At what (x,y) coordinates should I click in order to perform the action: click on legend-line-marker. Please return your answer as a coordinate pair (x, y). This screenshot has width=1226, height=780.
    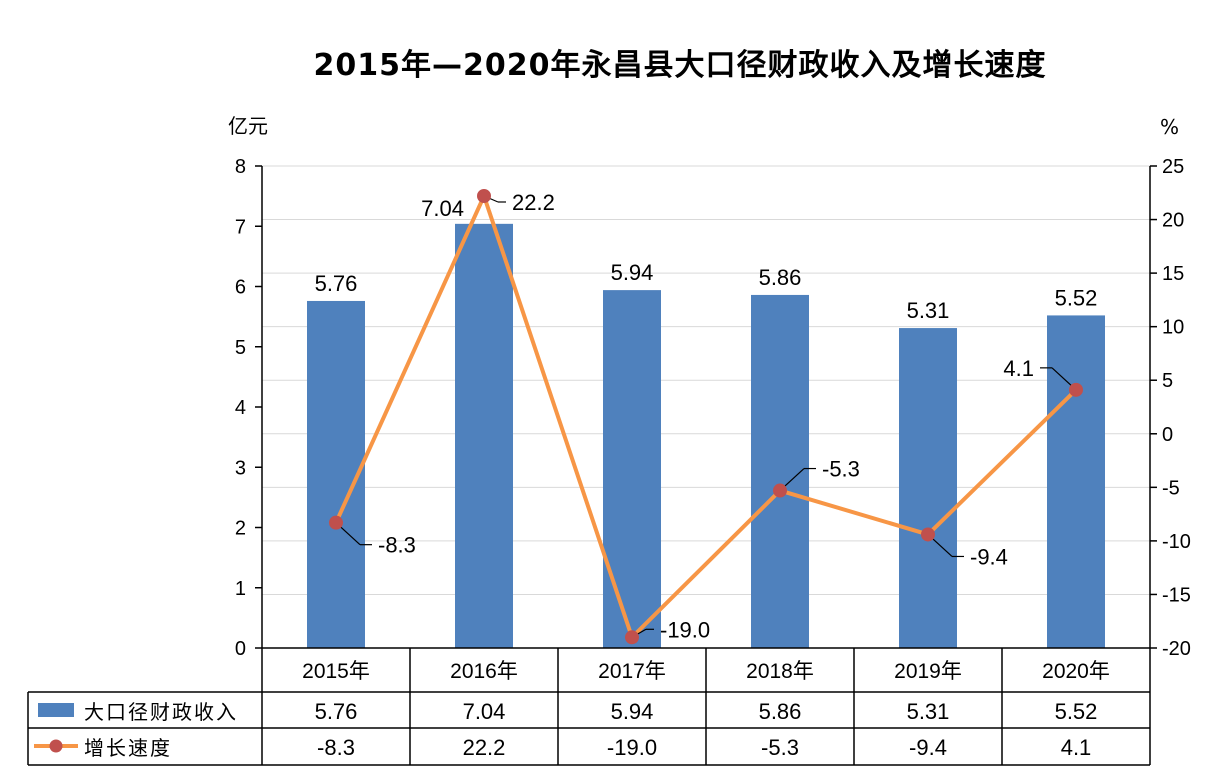
    Looking at the image, I should click on (56, 746).